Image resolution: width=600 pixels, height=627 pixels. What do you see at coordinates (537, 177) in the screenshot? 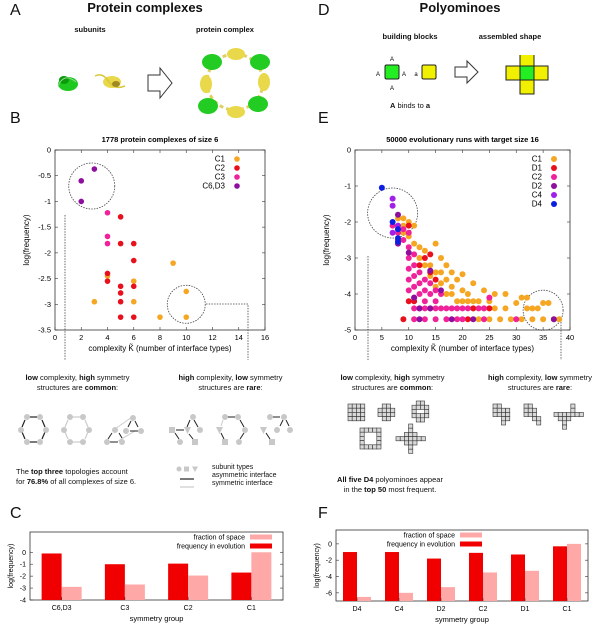
I see `legend-label: C2` at bounding box center [537, 177].